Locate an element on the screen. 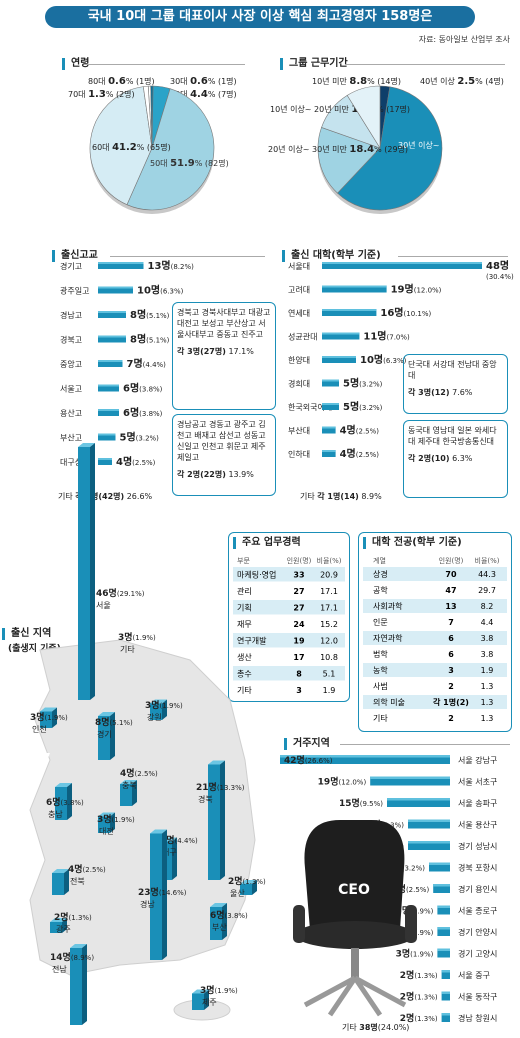  region-value-label: 46명(29.1%) is located at coordinates (120, 593).